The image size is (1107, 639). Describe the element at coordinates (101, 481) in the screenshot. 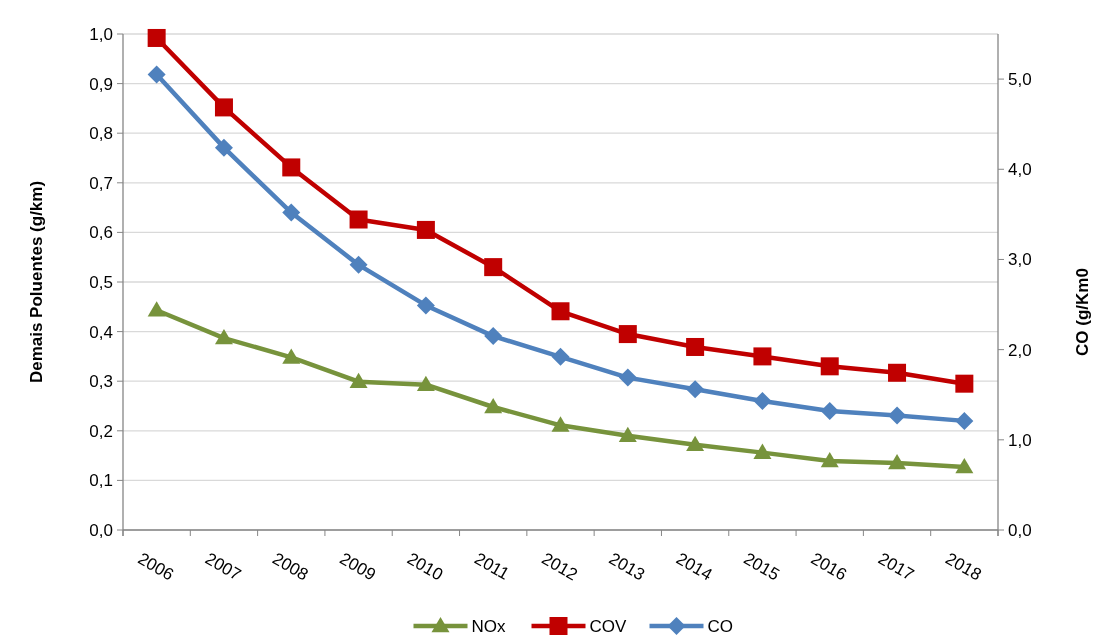

I see `y-tick-label: 0,1` at that location.